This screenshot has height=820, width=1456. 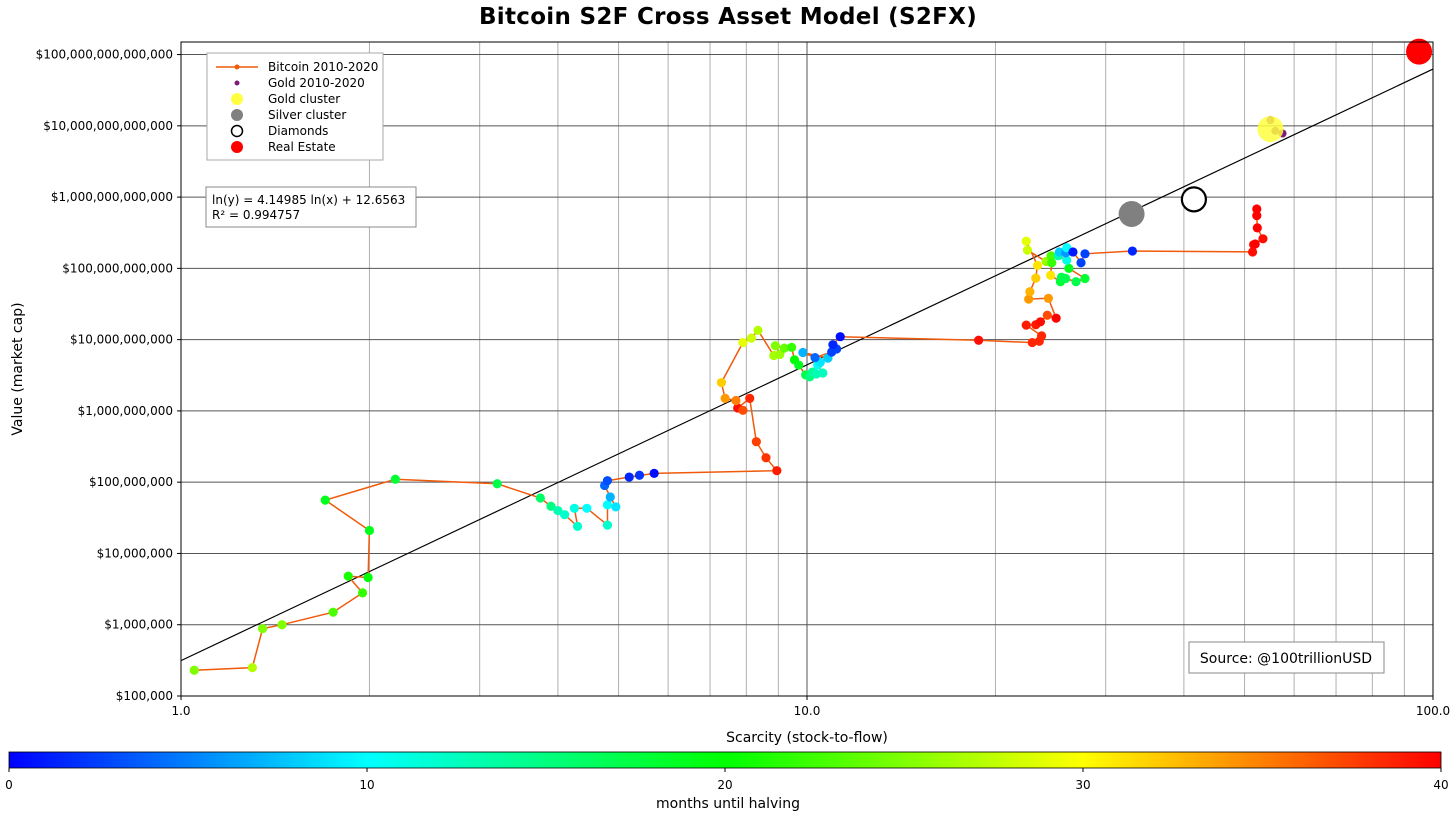 I want to click on x-tick-label: 1.0, so click(x=180, y=711).